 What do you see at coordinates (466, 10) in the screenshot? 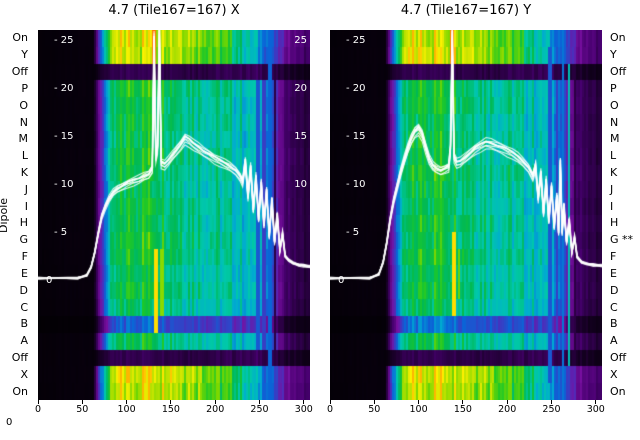
I see `right-plot-title: 4.7 (Tile167=167) Y` at bounding box center [466, 10].